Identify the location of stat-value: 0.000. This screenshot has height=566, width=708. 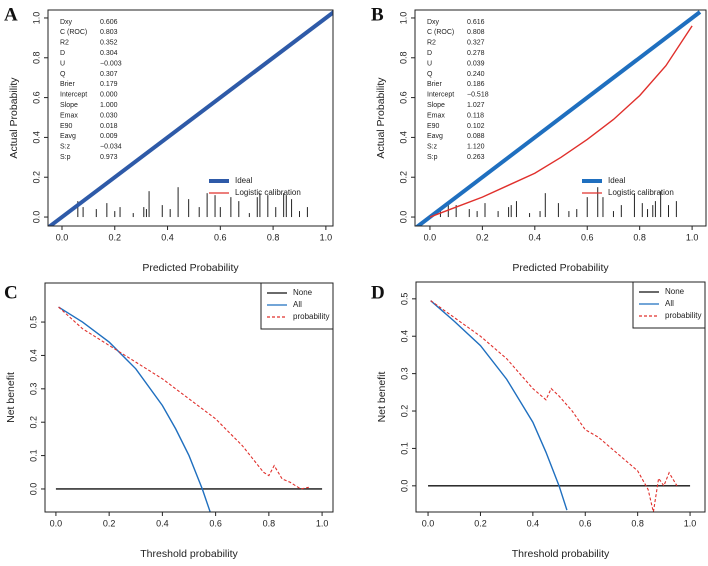
(109, 95).